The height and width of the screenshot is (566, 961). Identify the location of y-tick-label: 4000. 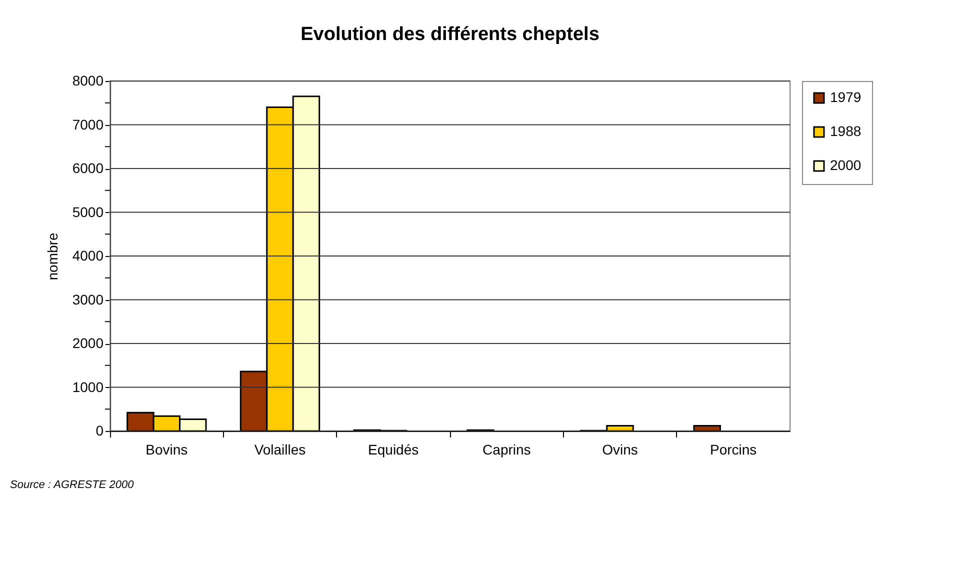
(88, 256).